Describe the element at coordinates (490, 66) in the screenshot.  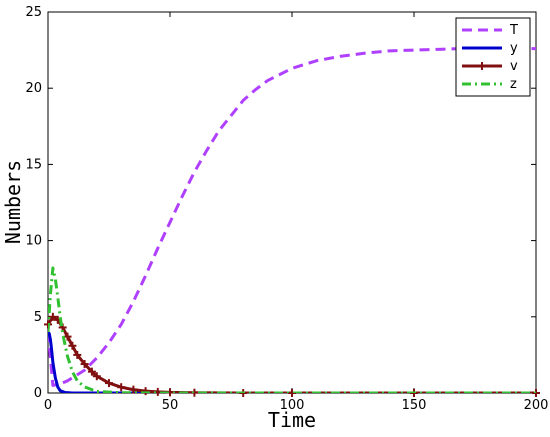
I see `legend-item-v: v` at that location.